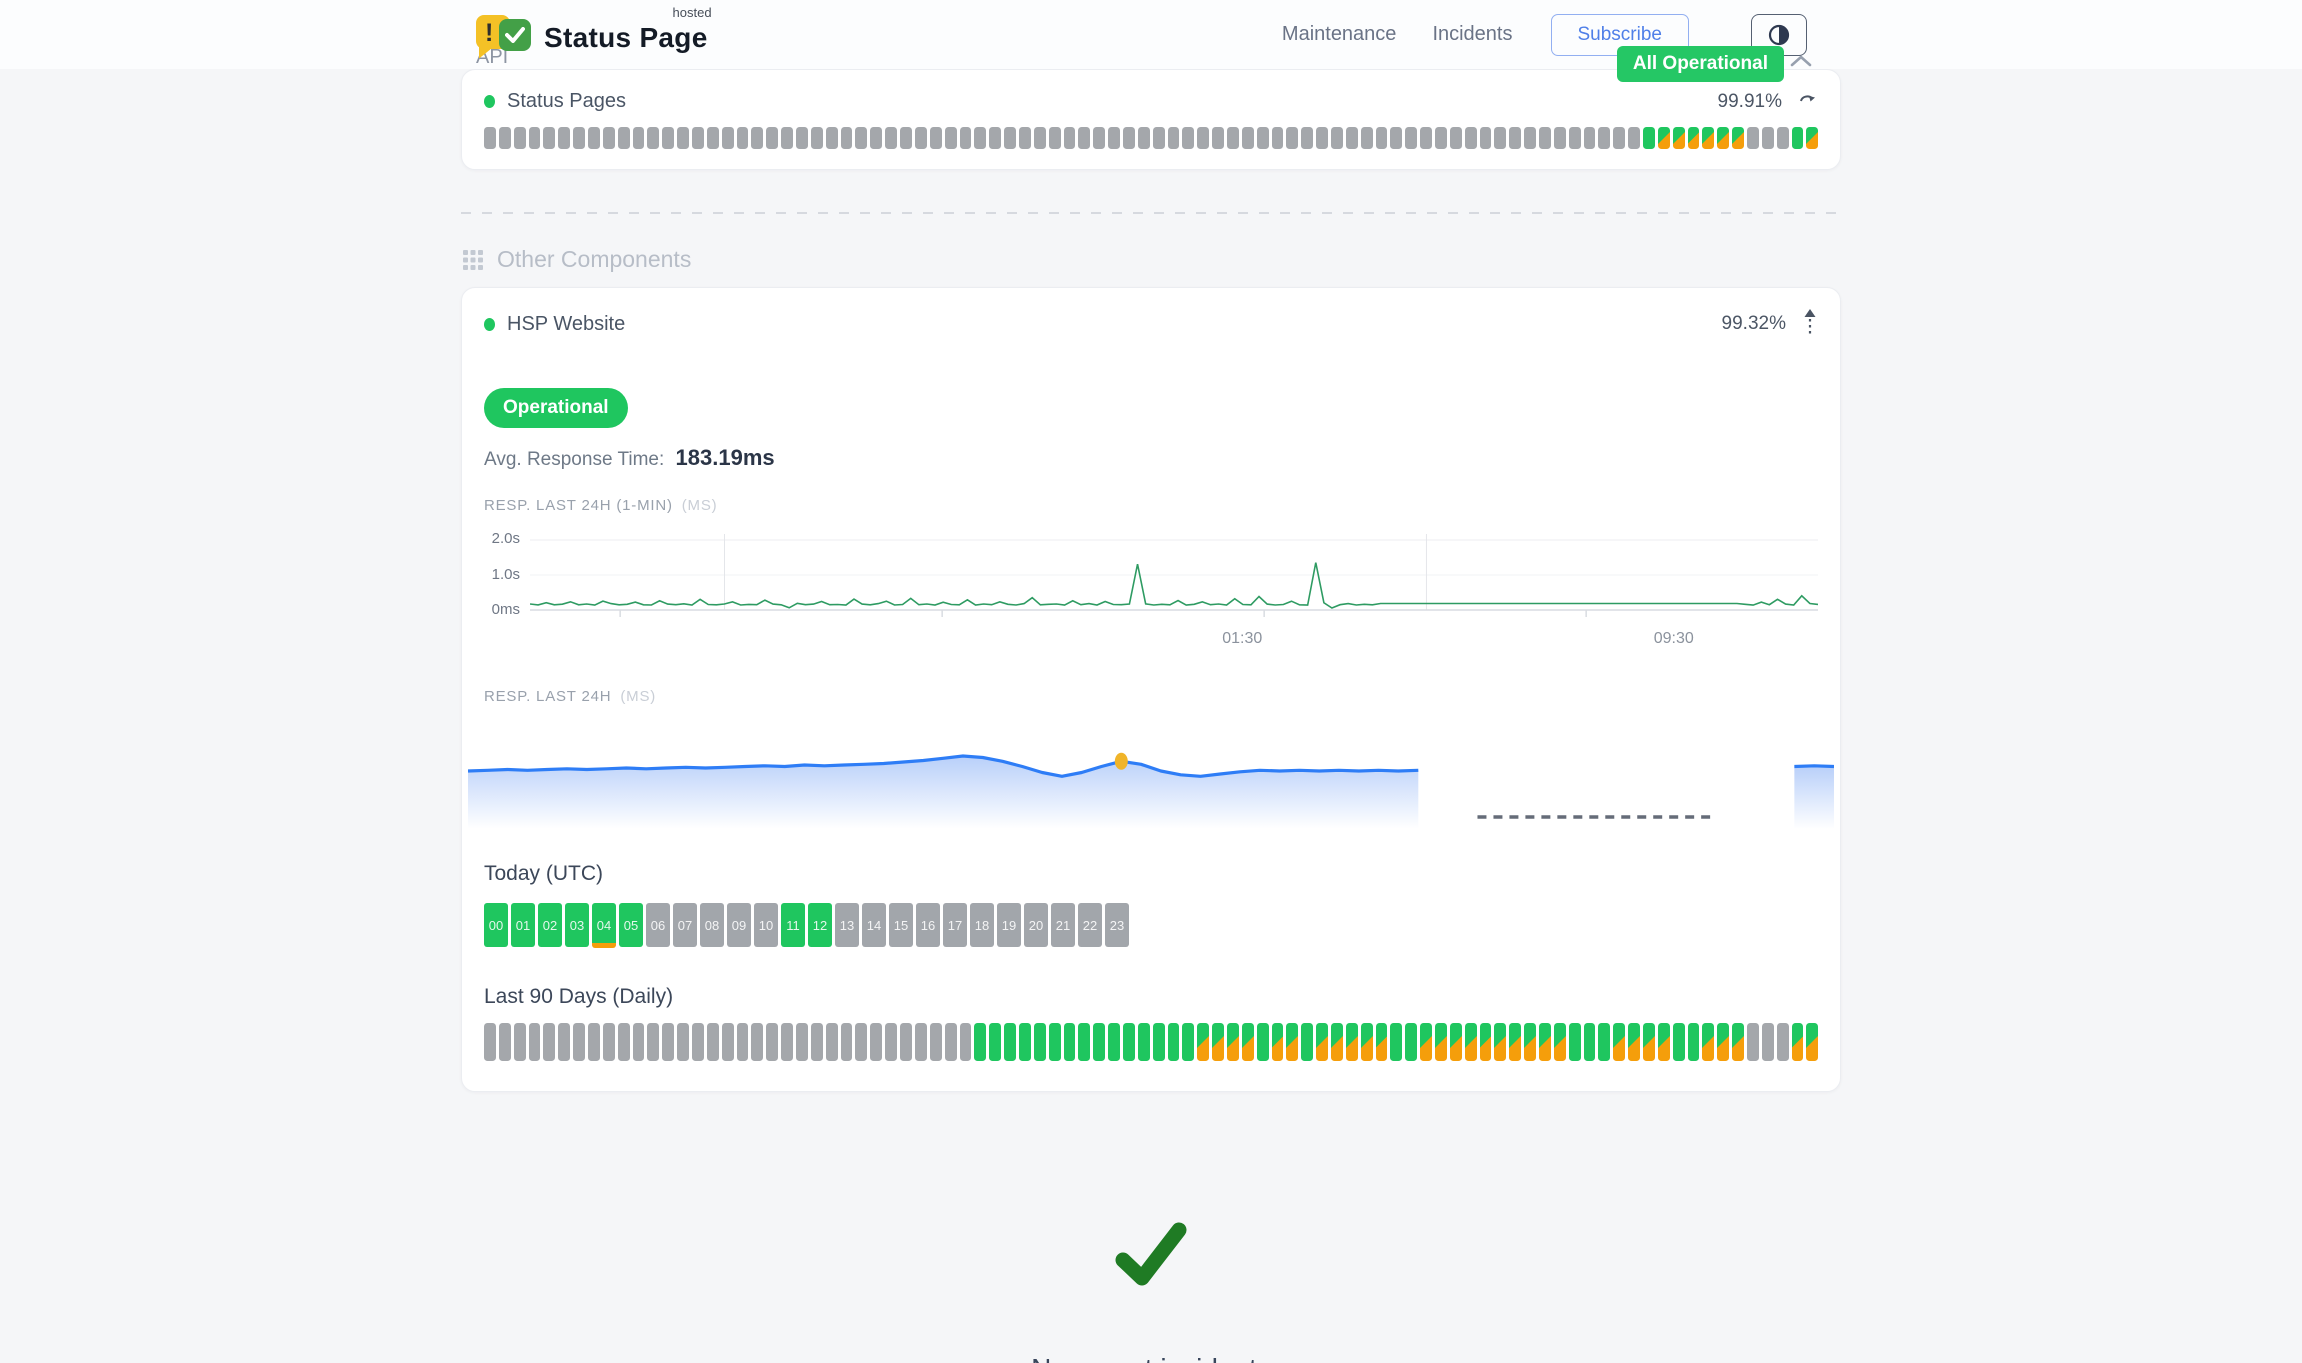 This screenshot has height=1363, width=2302. What do you see at coordinates (496, 925) in the screenshot?
I see `hour-block-00: 00` at bounding box center [496, 925].